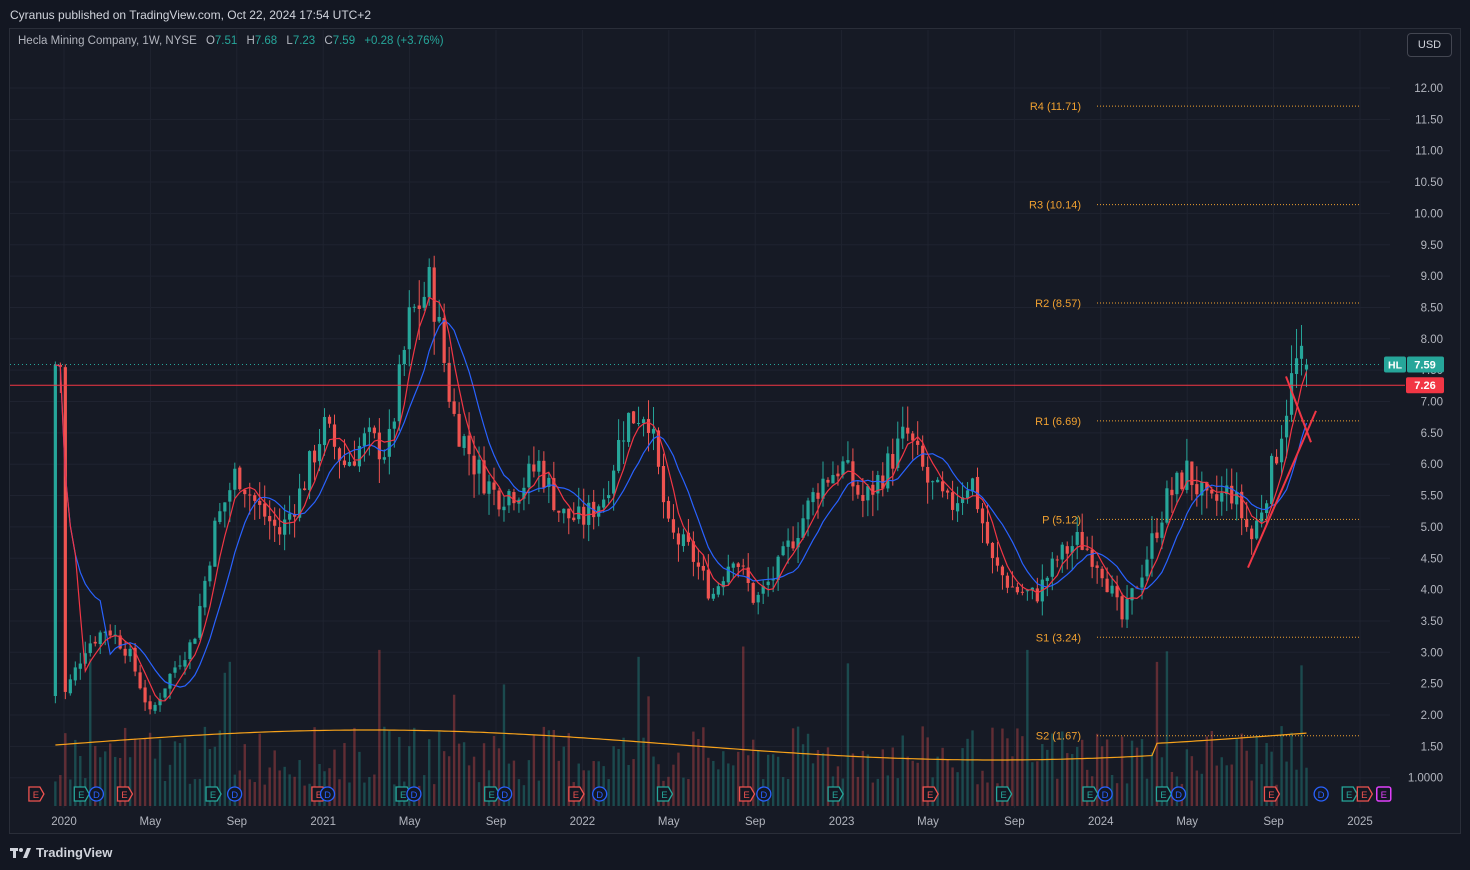  What do you see at coordinates (755, 822) in the screenshot?
I see `time-tick-label: Sep` at bounding box center [755, 822].